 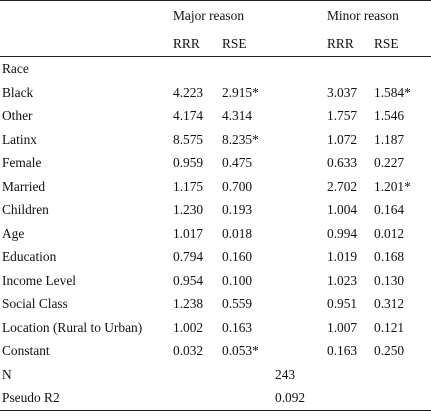 I want to click on cell-minor-rrr, so click(x=347, y=69).